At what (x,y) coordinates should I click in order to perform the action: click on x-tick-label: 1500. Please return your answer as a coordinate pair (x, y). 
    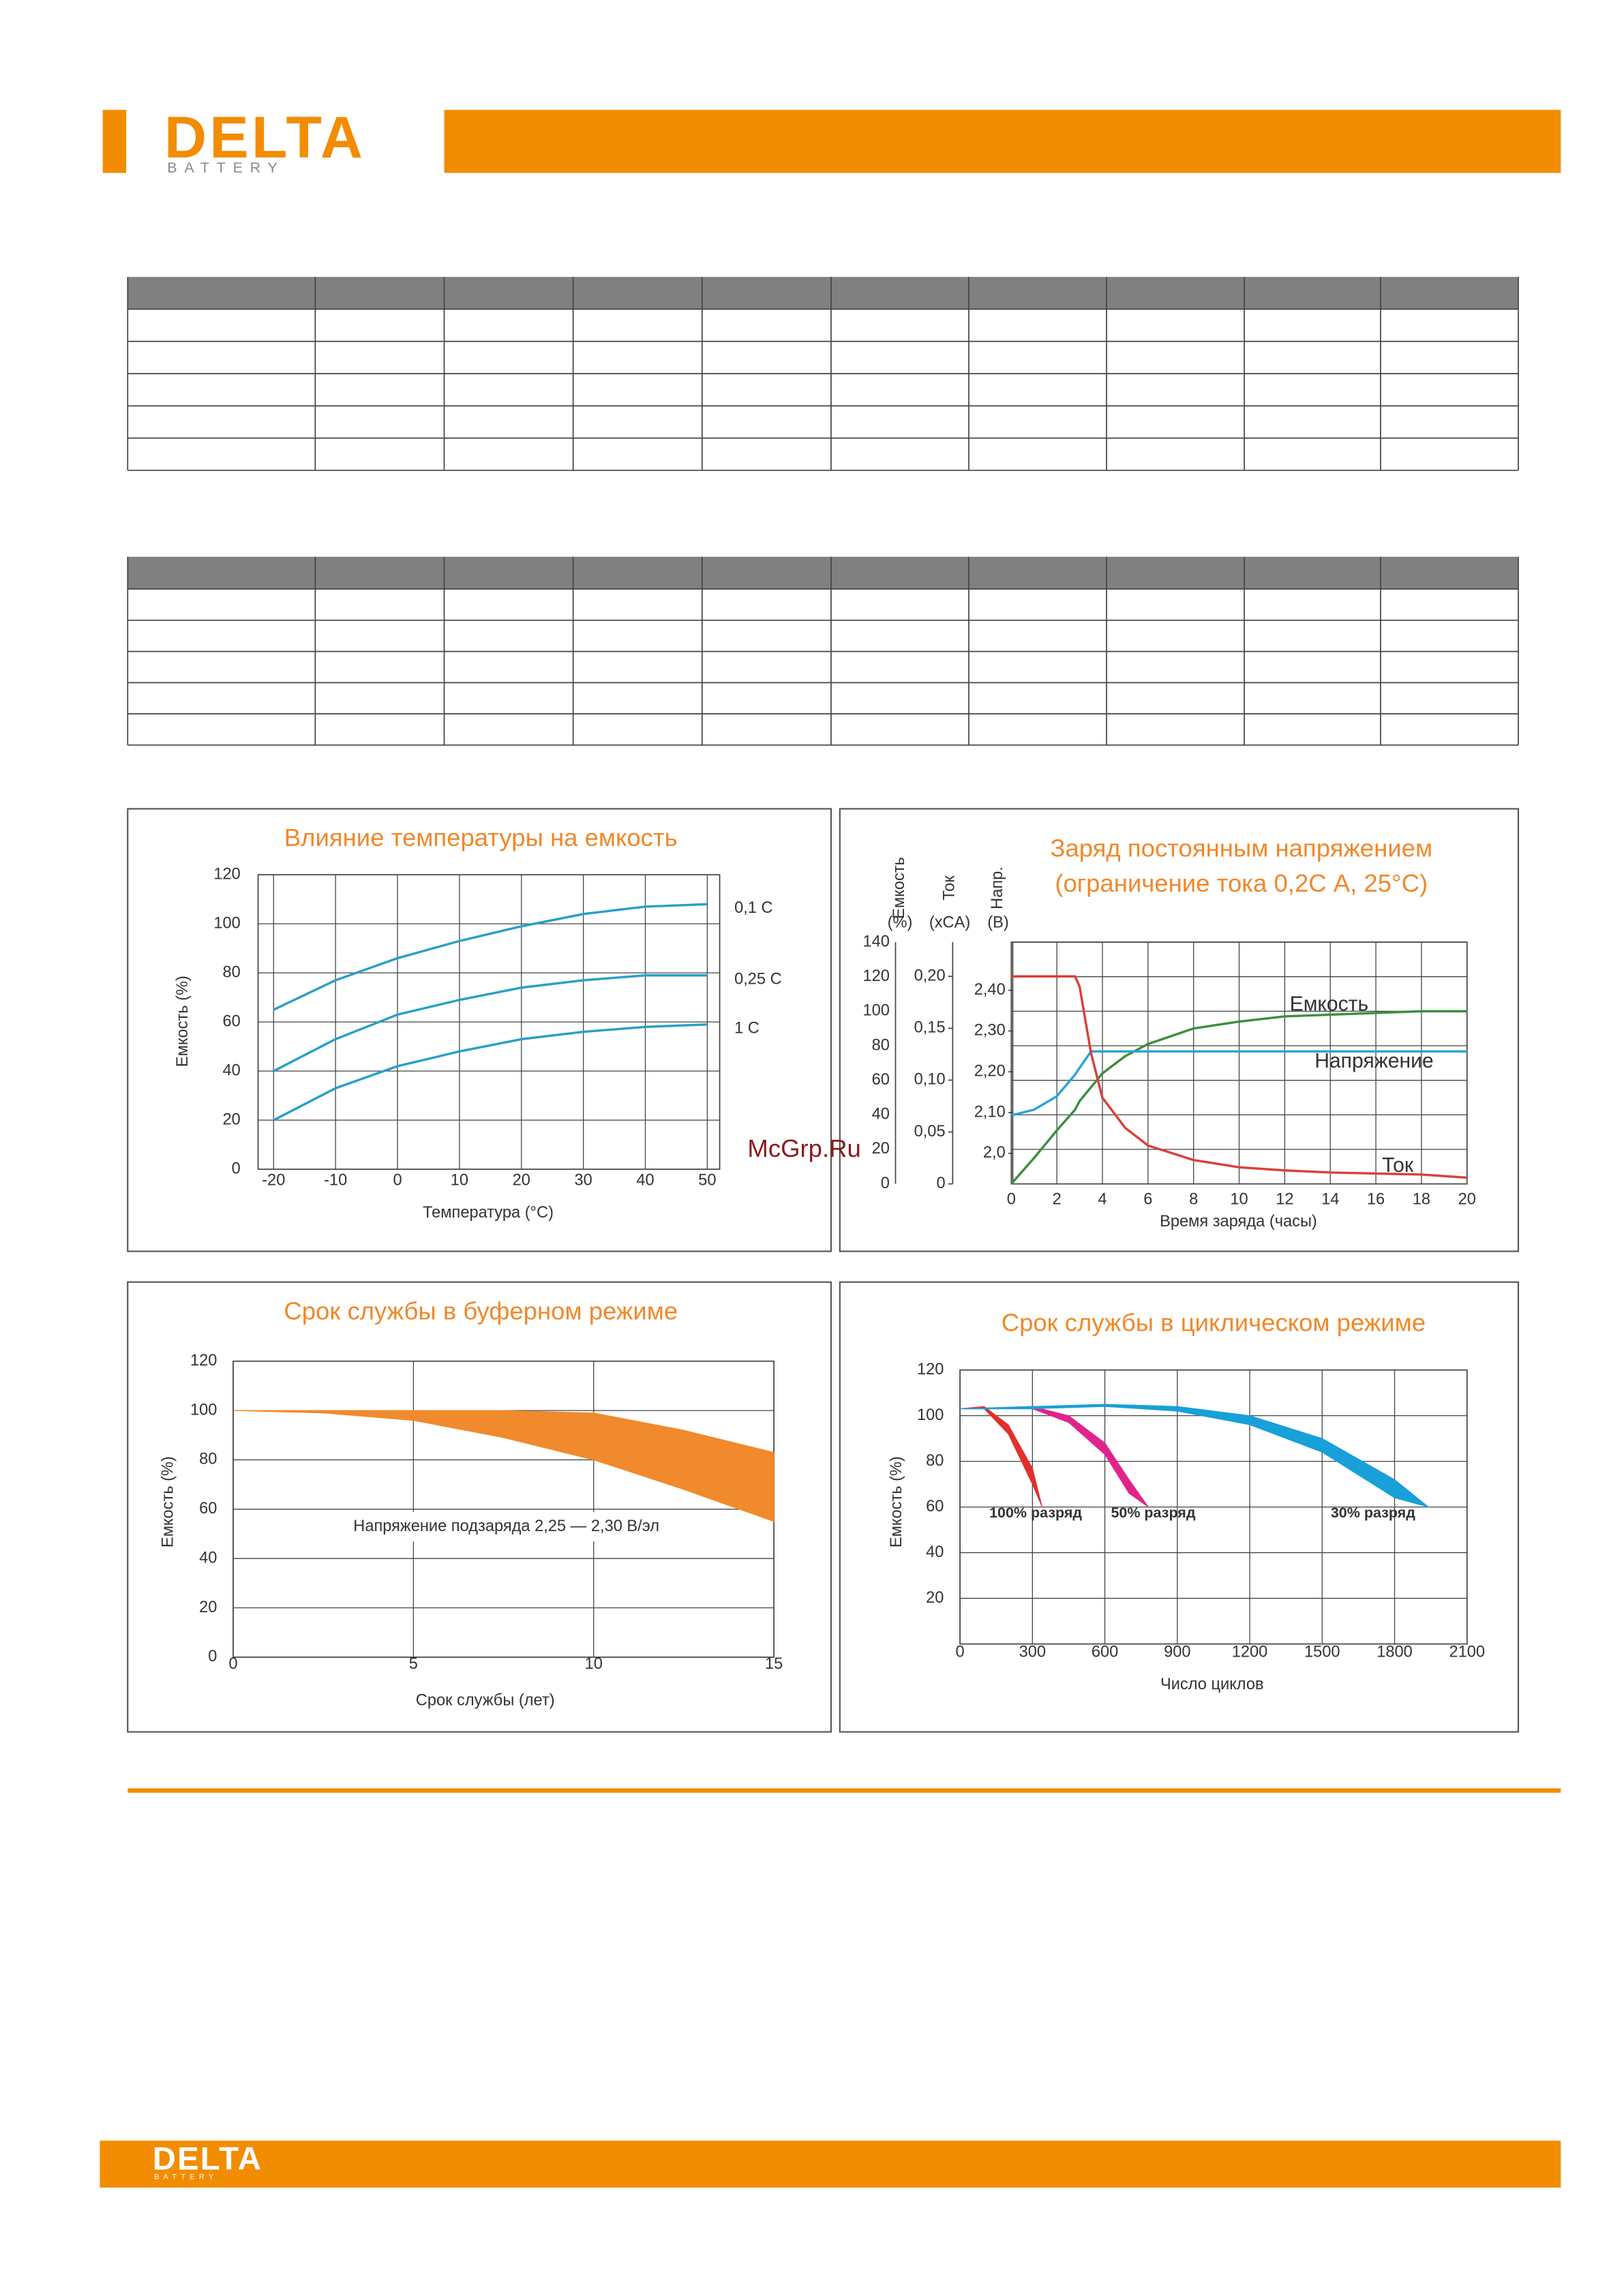
    Looking at the image, I should click on (1322, 1653).